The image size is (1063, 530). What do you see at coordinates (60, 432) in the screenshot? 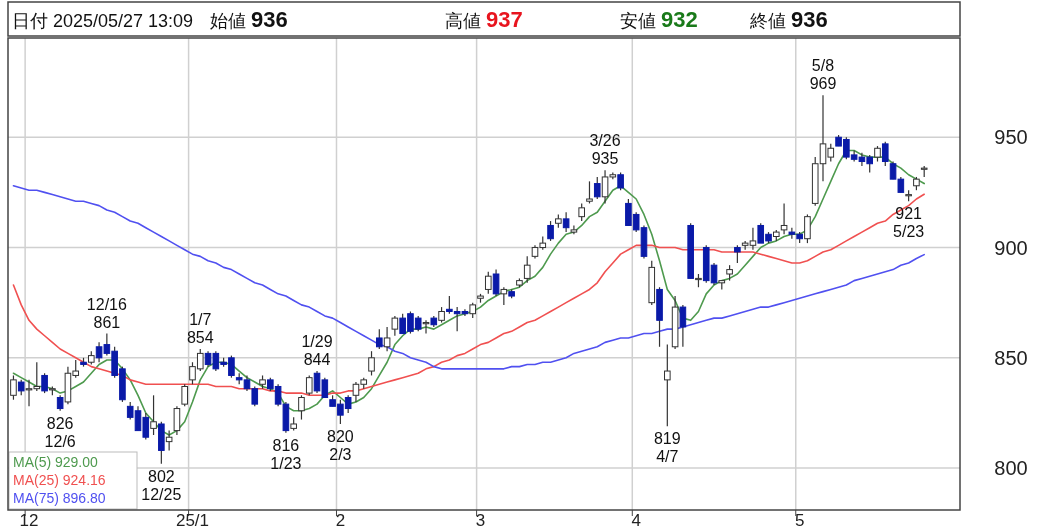
I see `annotation: 826 12/6` at bounding box center [60, 432].